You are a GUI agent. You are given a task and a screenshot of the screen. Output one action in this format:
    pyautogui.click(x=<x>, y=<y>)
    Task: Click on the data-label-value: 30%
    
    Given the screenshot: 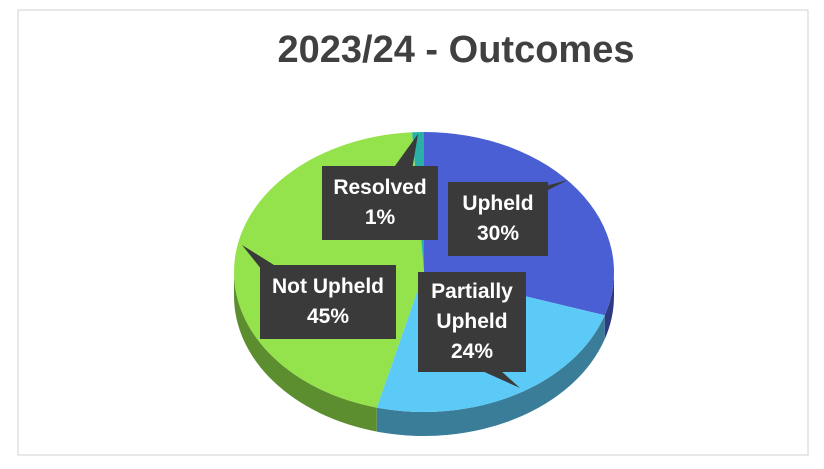 What is the action you would take?
    pyautogui.click(x=498, y=233)
    